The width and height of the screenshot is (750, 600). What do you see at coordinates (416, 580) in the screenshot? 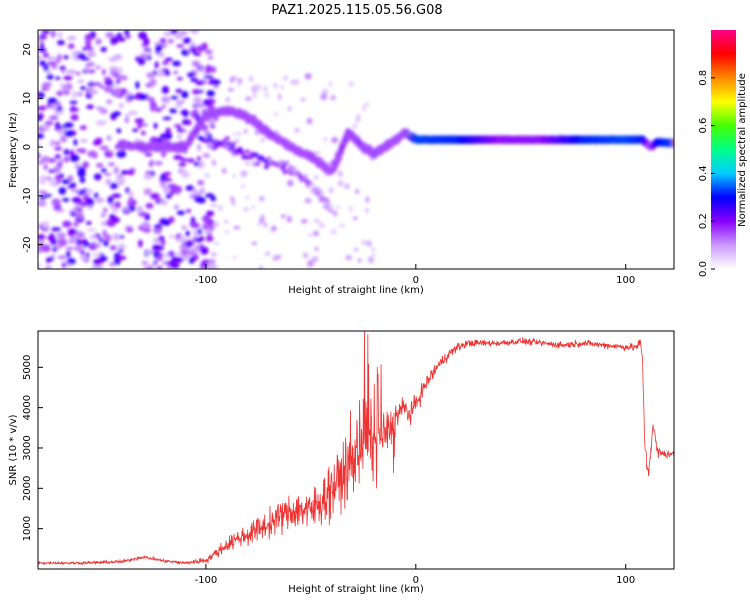
I see `x-tick-label: 0` at bounding box center [416, 580].